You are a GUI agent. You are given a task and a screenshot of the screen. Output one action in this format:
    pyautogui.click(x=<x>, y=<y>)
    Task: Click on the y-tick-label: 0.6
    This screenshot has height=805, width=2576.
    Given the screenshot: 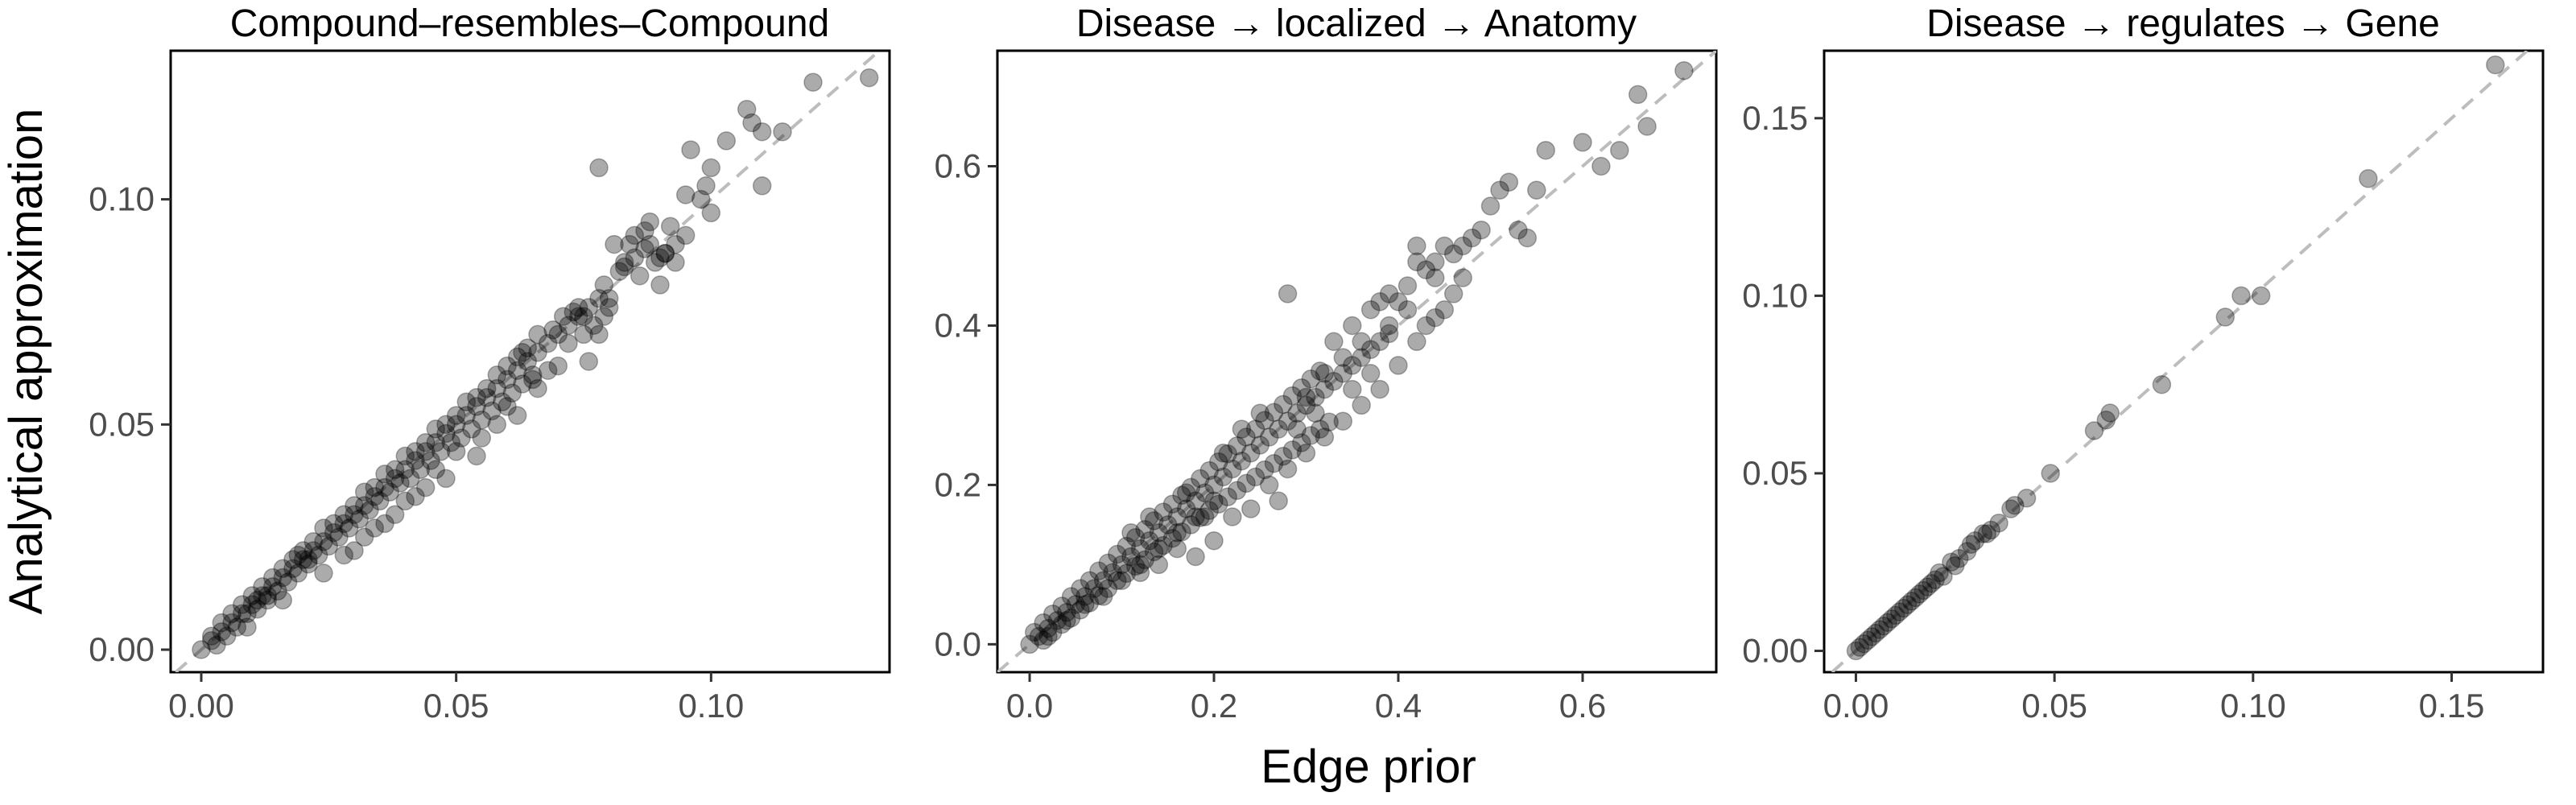 What is the action you would take?
    pyautogui.click(x=958, y=166)
    